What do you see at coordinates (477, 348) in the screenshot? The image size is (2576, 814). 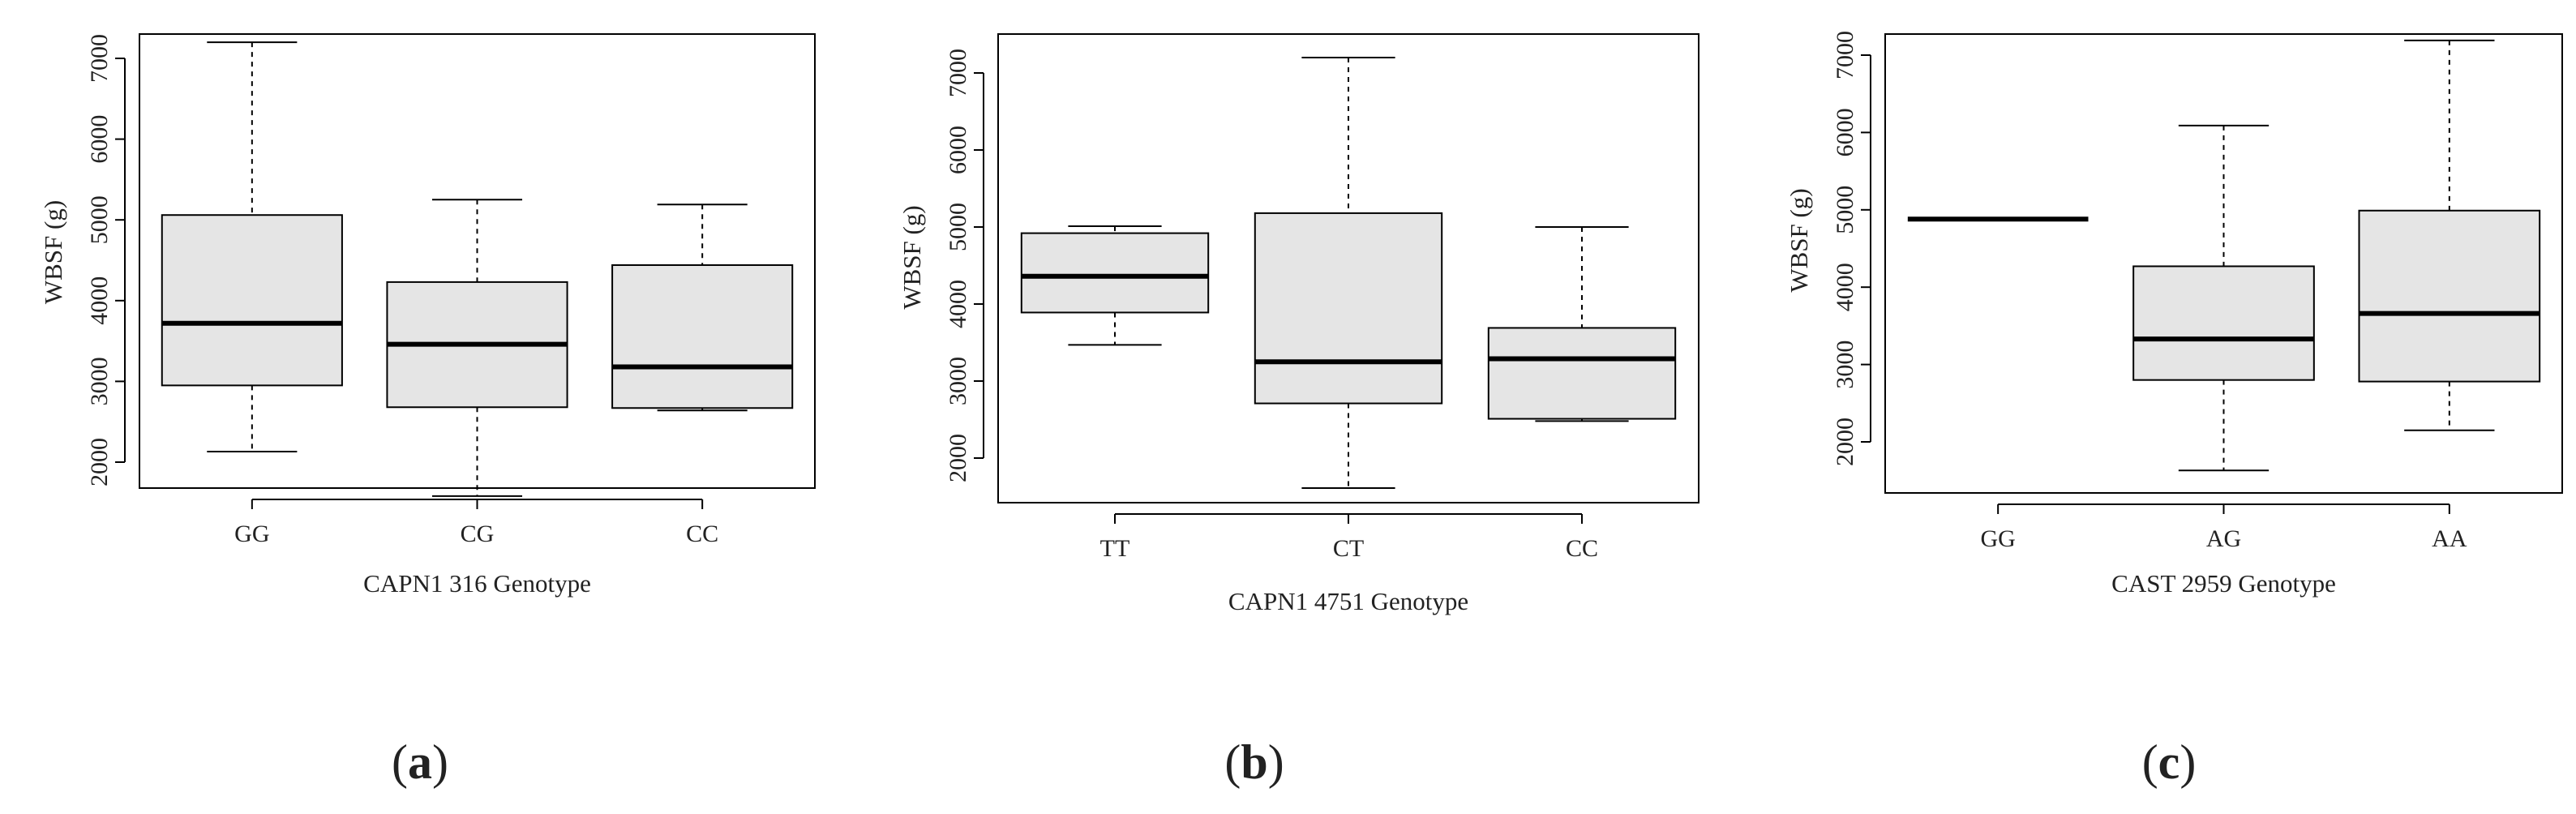 I see `box-cg` at bounding box center [477, 348].